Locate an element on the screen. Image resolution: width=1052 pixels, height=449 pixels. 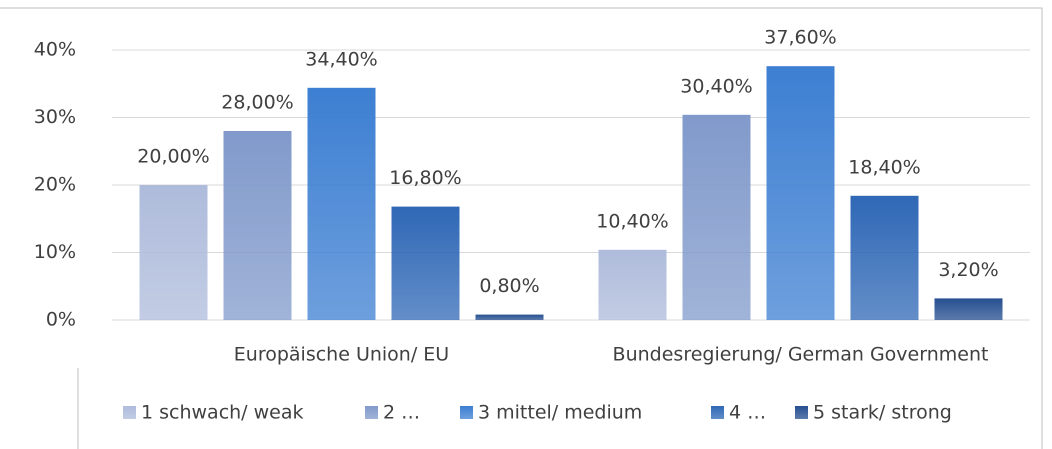
value-label: 0,80% is located at coordinates (509, 286).